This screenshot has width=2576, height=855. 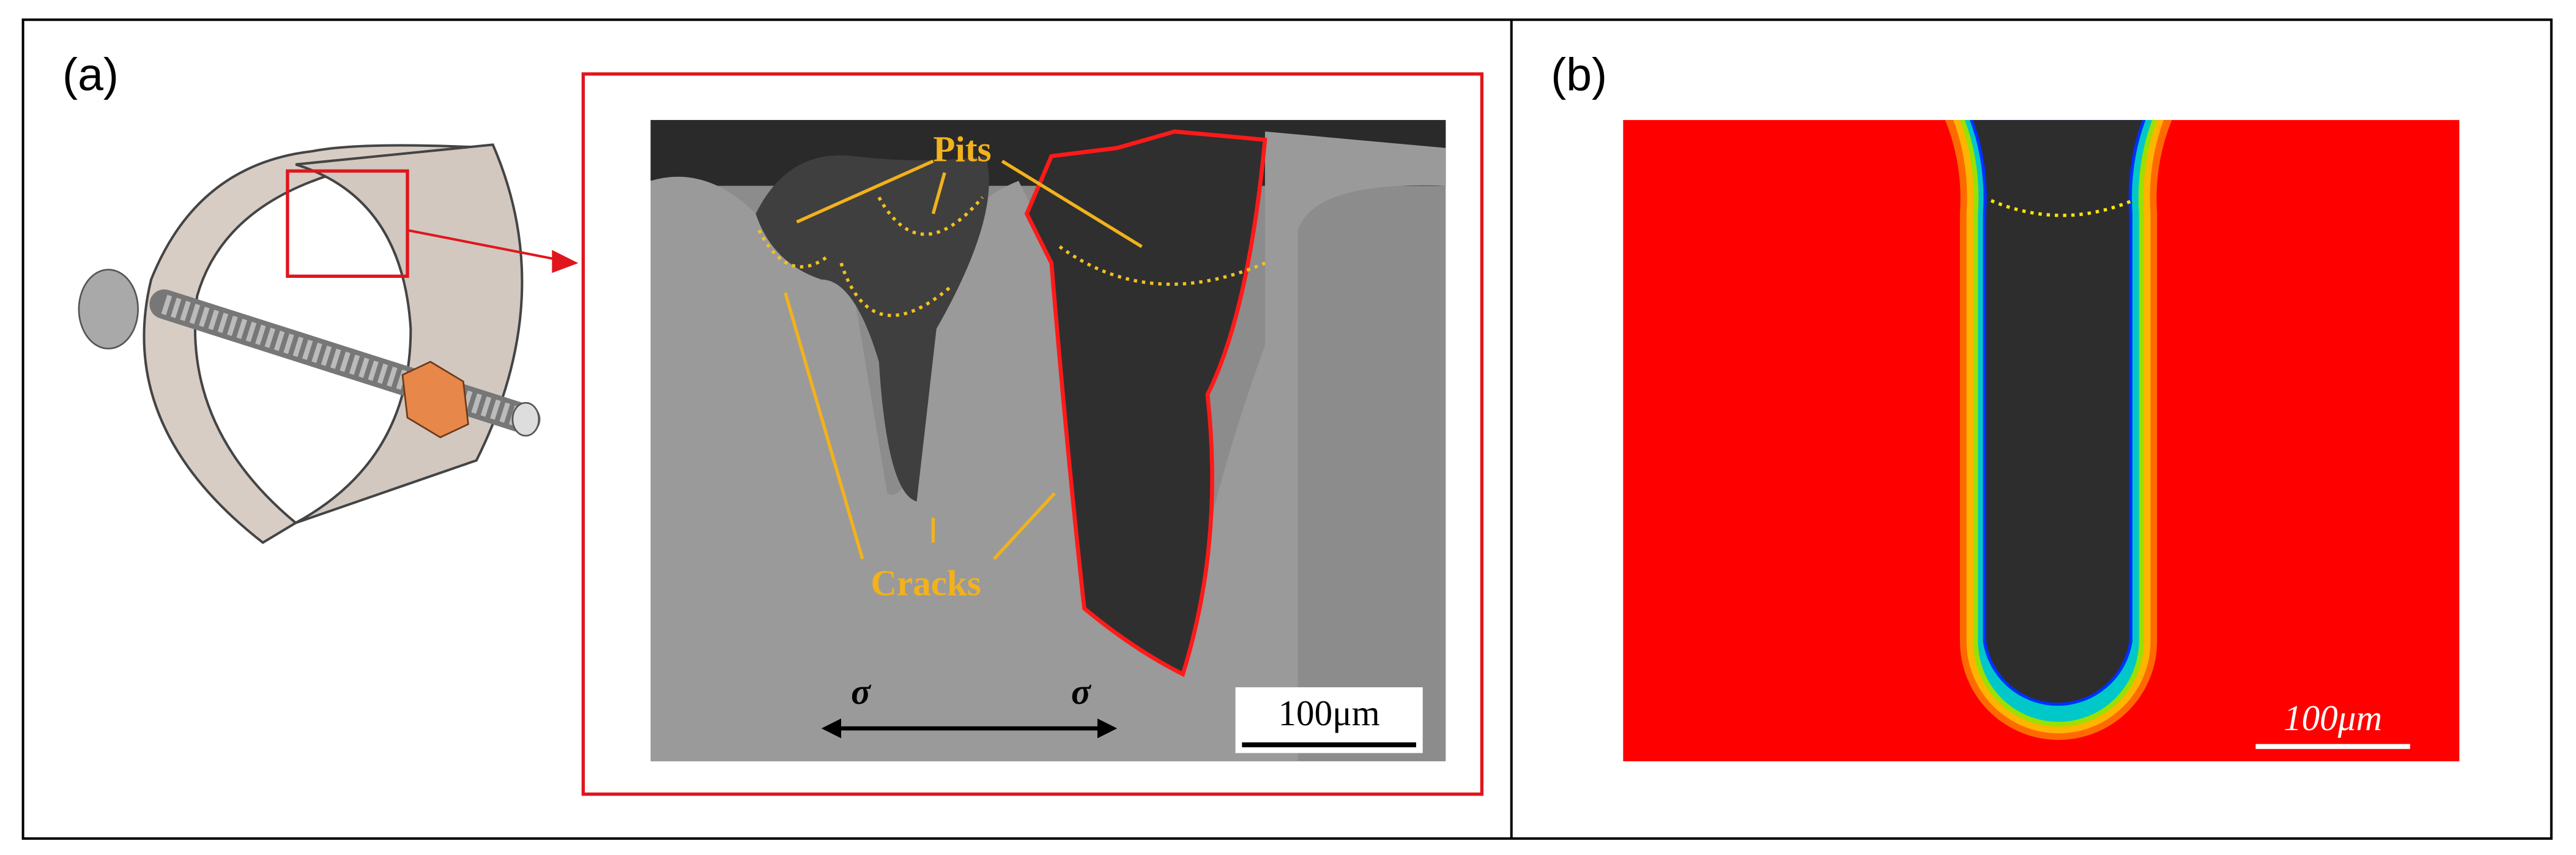 I want to click on annotation: Pits, so click(x=962, y=149).